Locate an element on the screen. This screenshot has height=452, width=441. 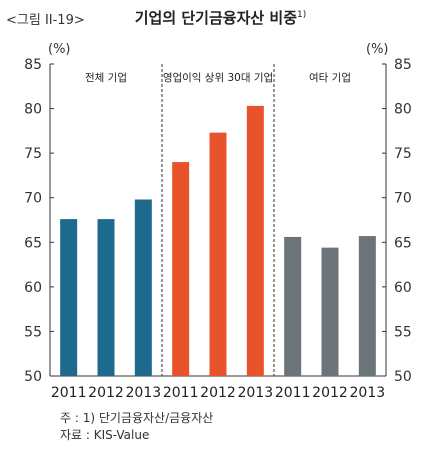
x-axis: 2011 2012 2013 2011 2012 2013 2011 2012 2013 is located at coordinates (218, 393).